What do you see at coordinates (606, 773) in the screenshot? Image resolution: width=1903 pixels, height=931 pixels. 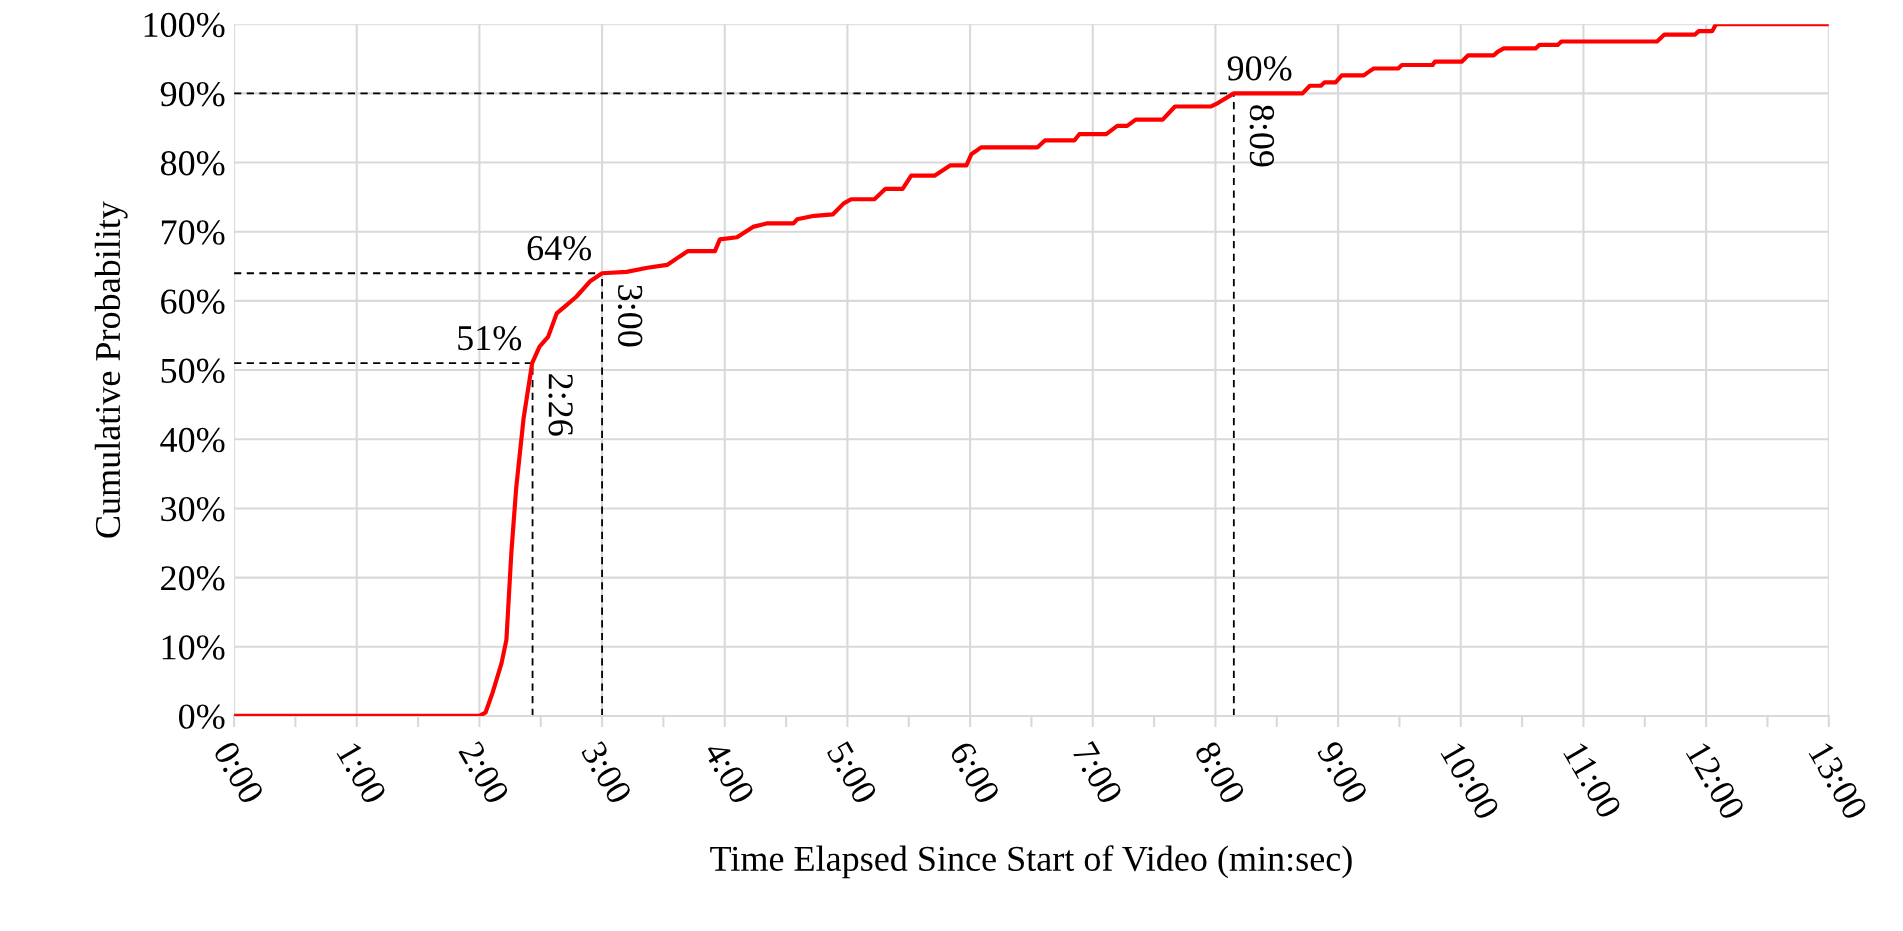 I see `x-tick-label: 3:00` at bounding box center [606, 773].